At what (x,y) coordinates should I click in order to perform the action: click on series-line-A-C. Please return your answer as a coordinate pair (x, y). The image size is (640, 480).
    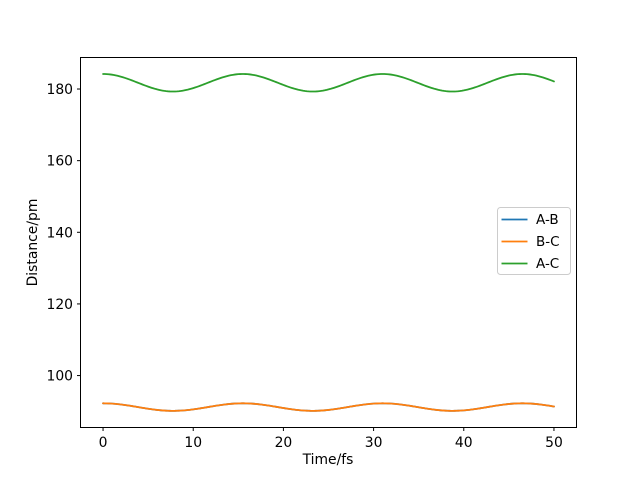
    Looking at the image, I should click on (328, 83).